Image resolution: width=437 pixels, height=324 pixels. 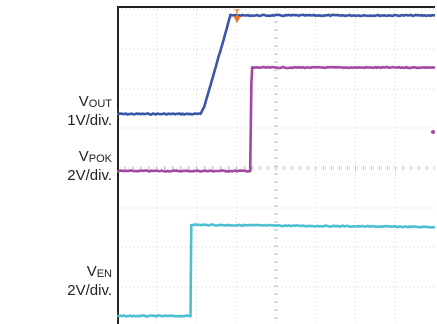 What do you see at coordinates (89, 175) in the screenshot?
I see `vpok-scale: 2V/div.` at bounding box center [89, 175].